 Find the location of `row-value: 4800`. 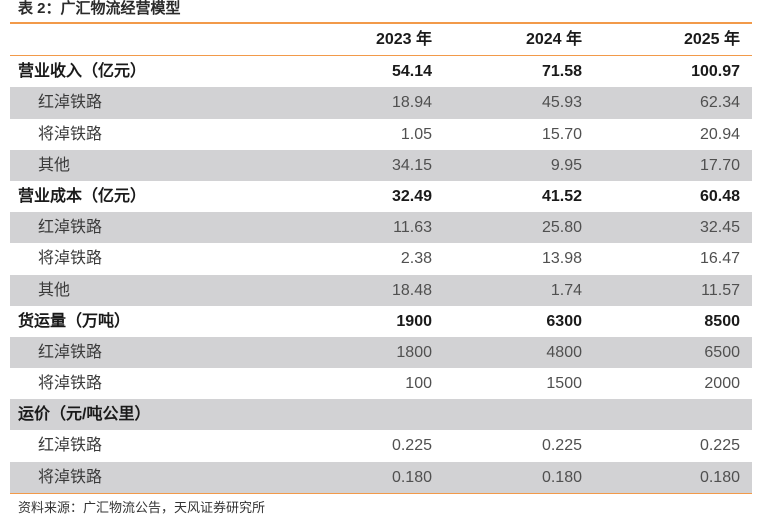

row-value: 4800 is located at coordinates (564, 352).